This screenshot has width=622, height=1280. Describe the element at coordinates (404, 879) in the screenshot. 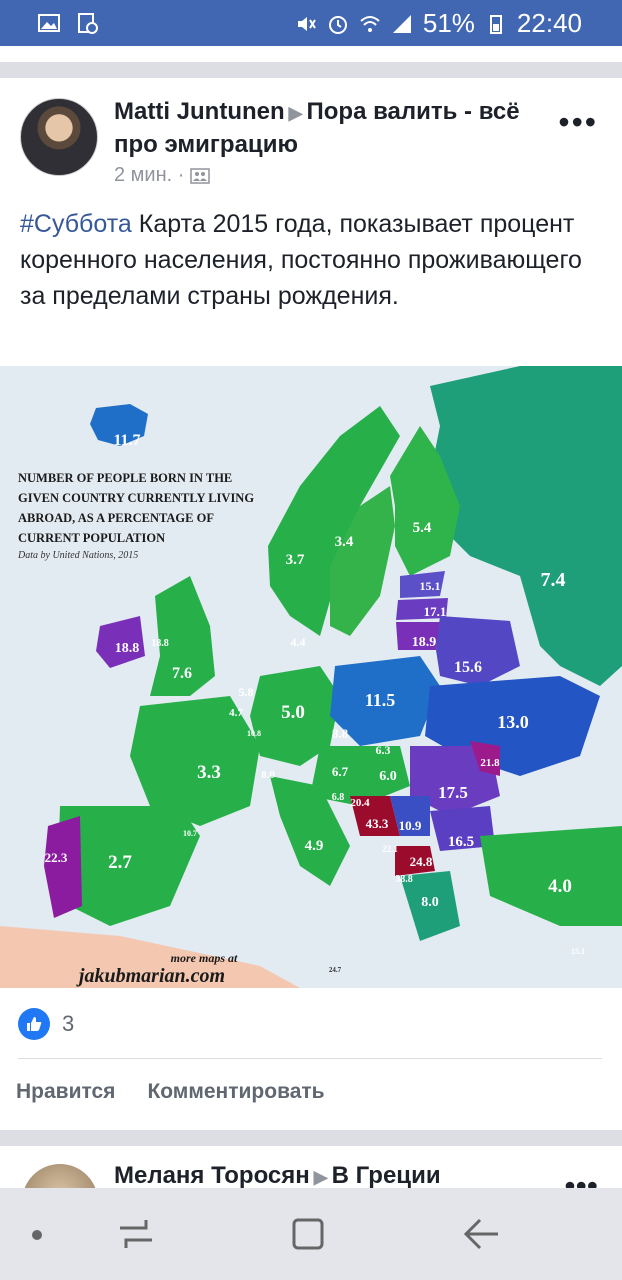

I see `label-albania: 38.8` at that location.